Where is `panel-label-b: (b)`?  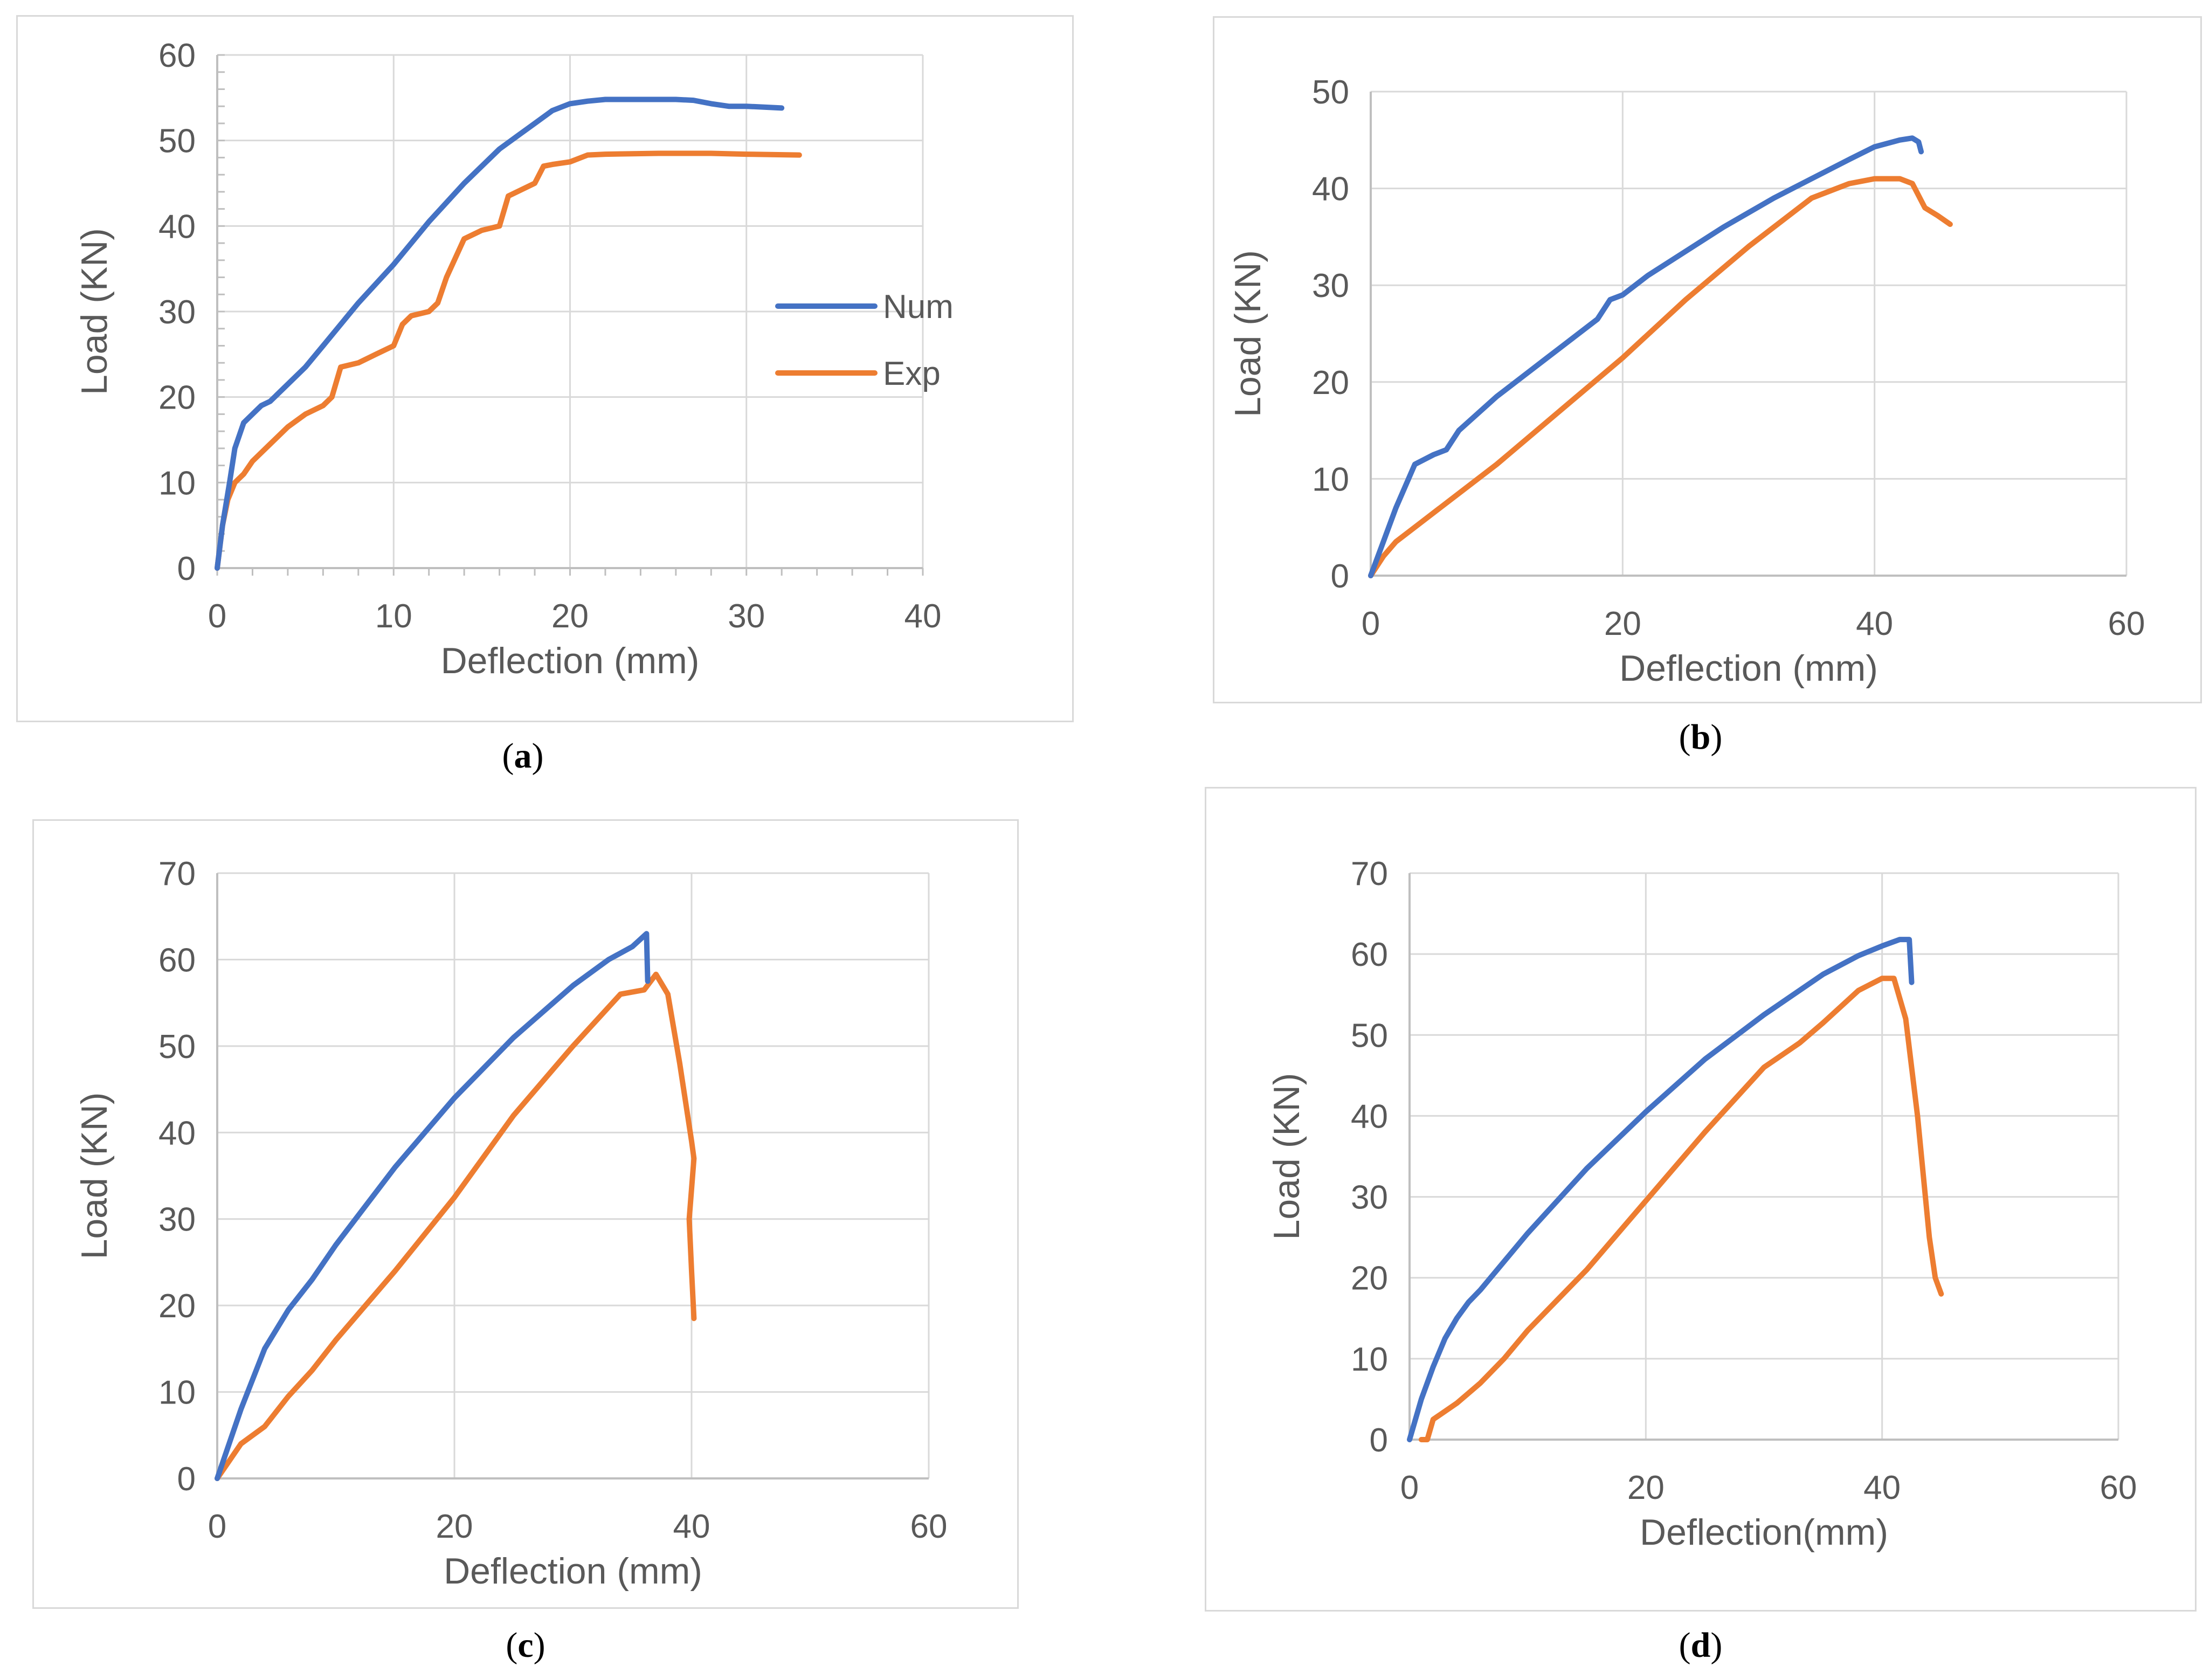 panel-label-b: (b) is located at coordinates (1701, 737).